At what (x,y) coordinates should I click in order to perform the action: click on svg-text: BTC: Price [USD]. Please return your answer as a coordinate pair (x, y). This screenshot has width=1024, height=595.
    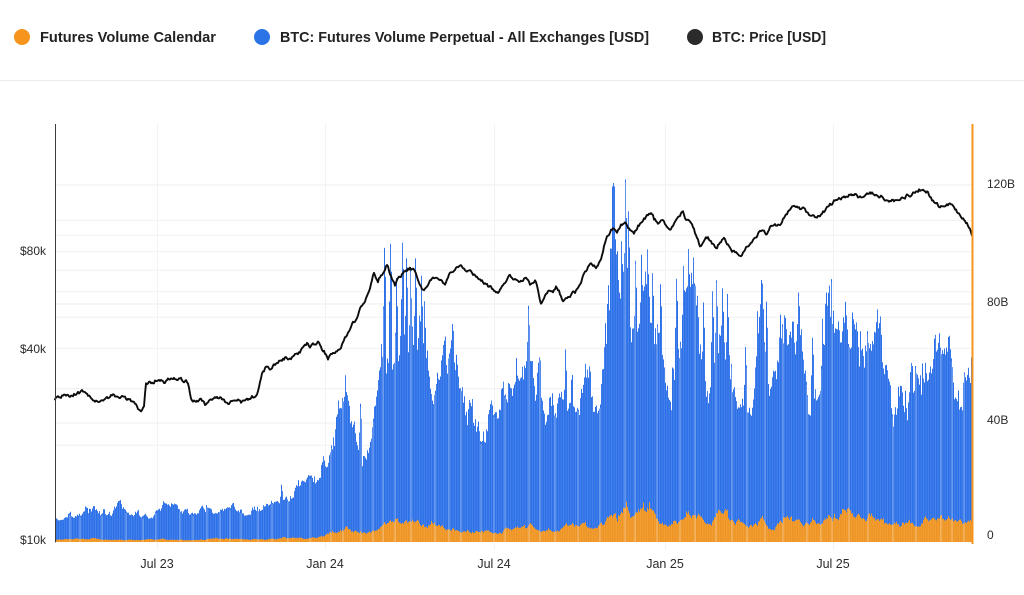
    Looking at the image, I should click on (769, 37).